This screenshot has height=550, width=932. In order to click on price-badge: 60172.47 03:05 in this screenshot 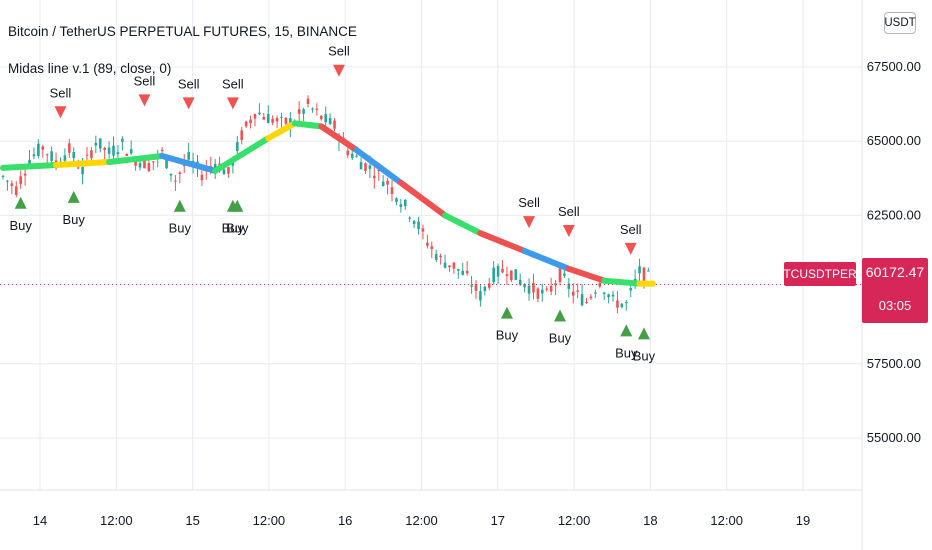, I will do `click(895, 290)`.